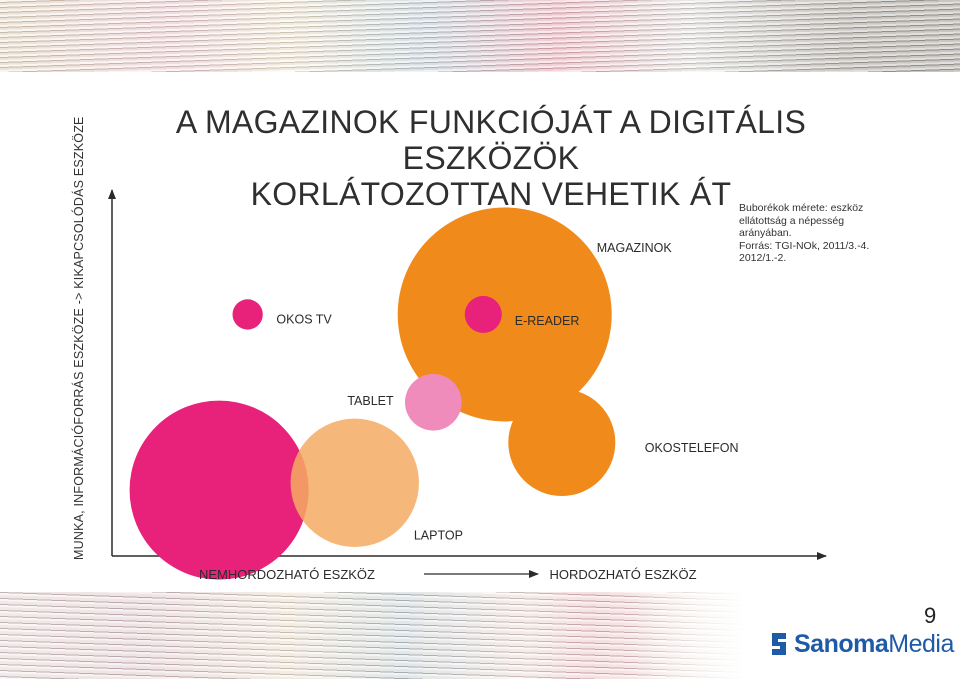 The width and height of the screenshot is (960, 679). What do you see at coordinates (480, 635) in the screenshot?
I see `magazine-stack-photo-bottom` at bounding box center [480, 635].